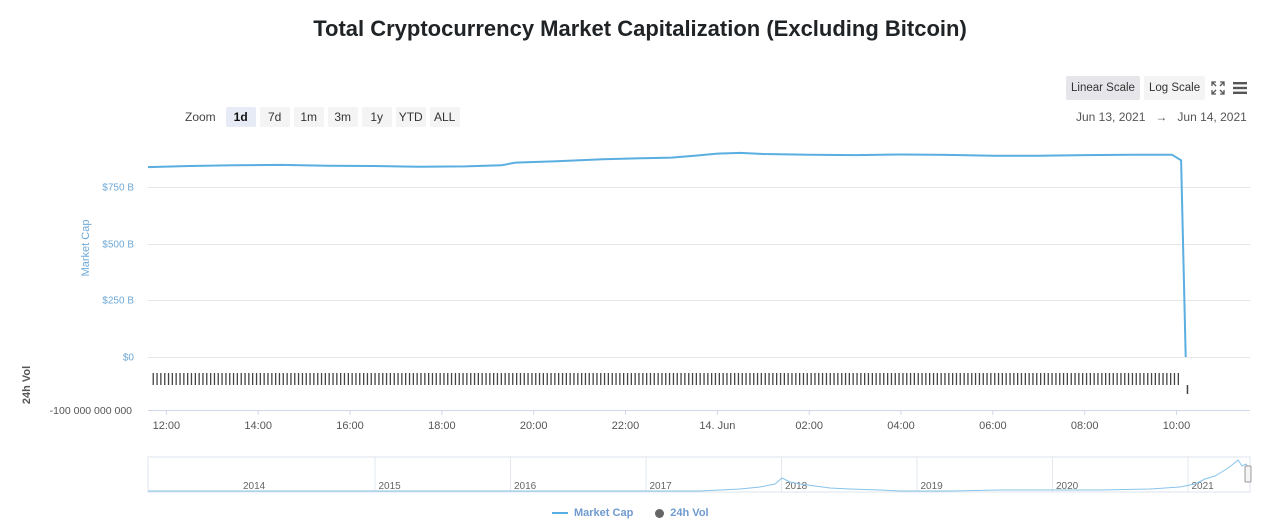 The image size is (1280, 532). I want to click on legend-24h-vol: 24h Vol, so click(682, 513).